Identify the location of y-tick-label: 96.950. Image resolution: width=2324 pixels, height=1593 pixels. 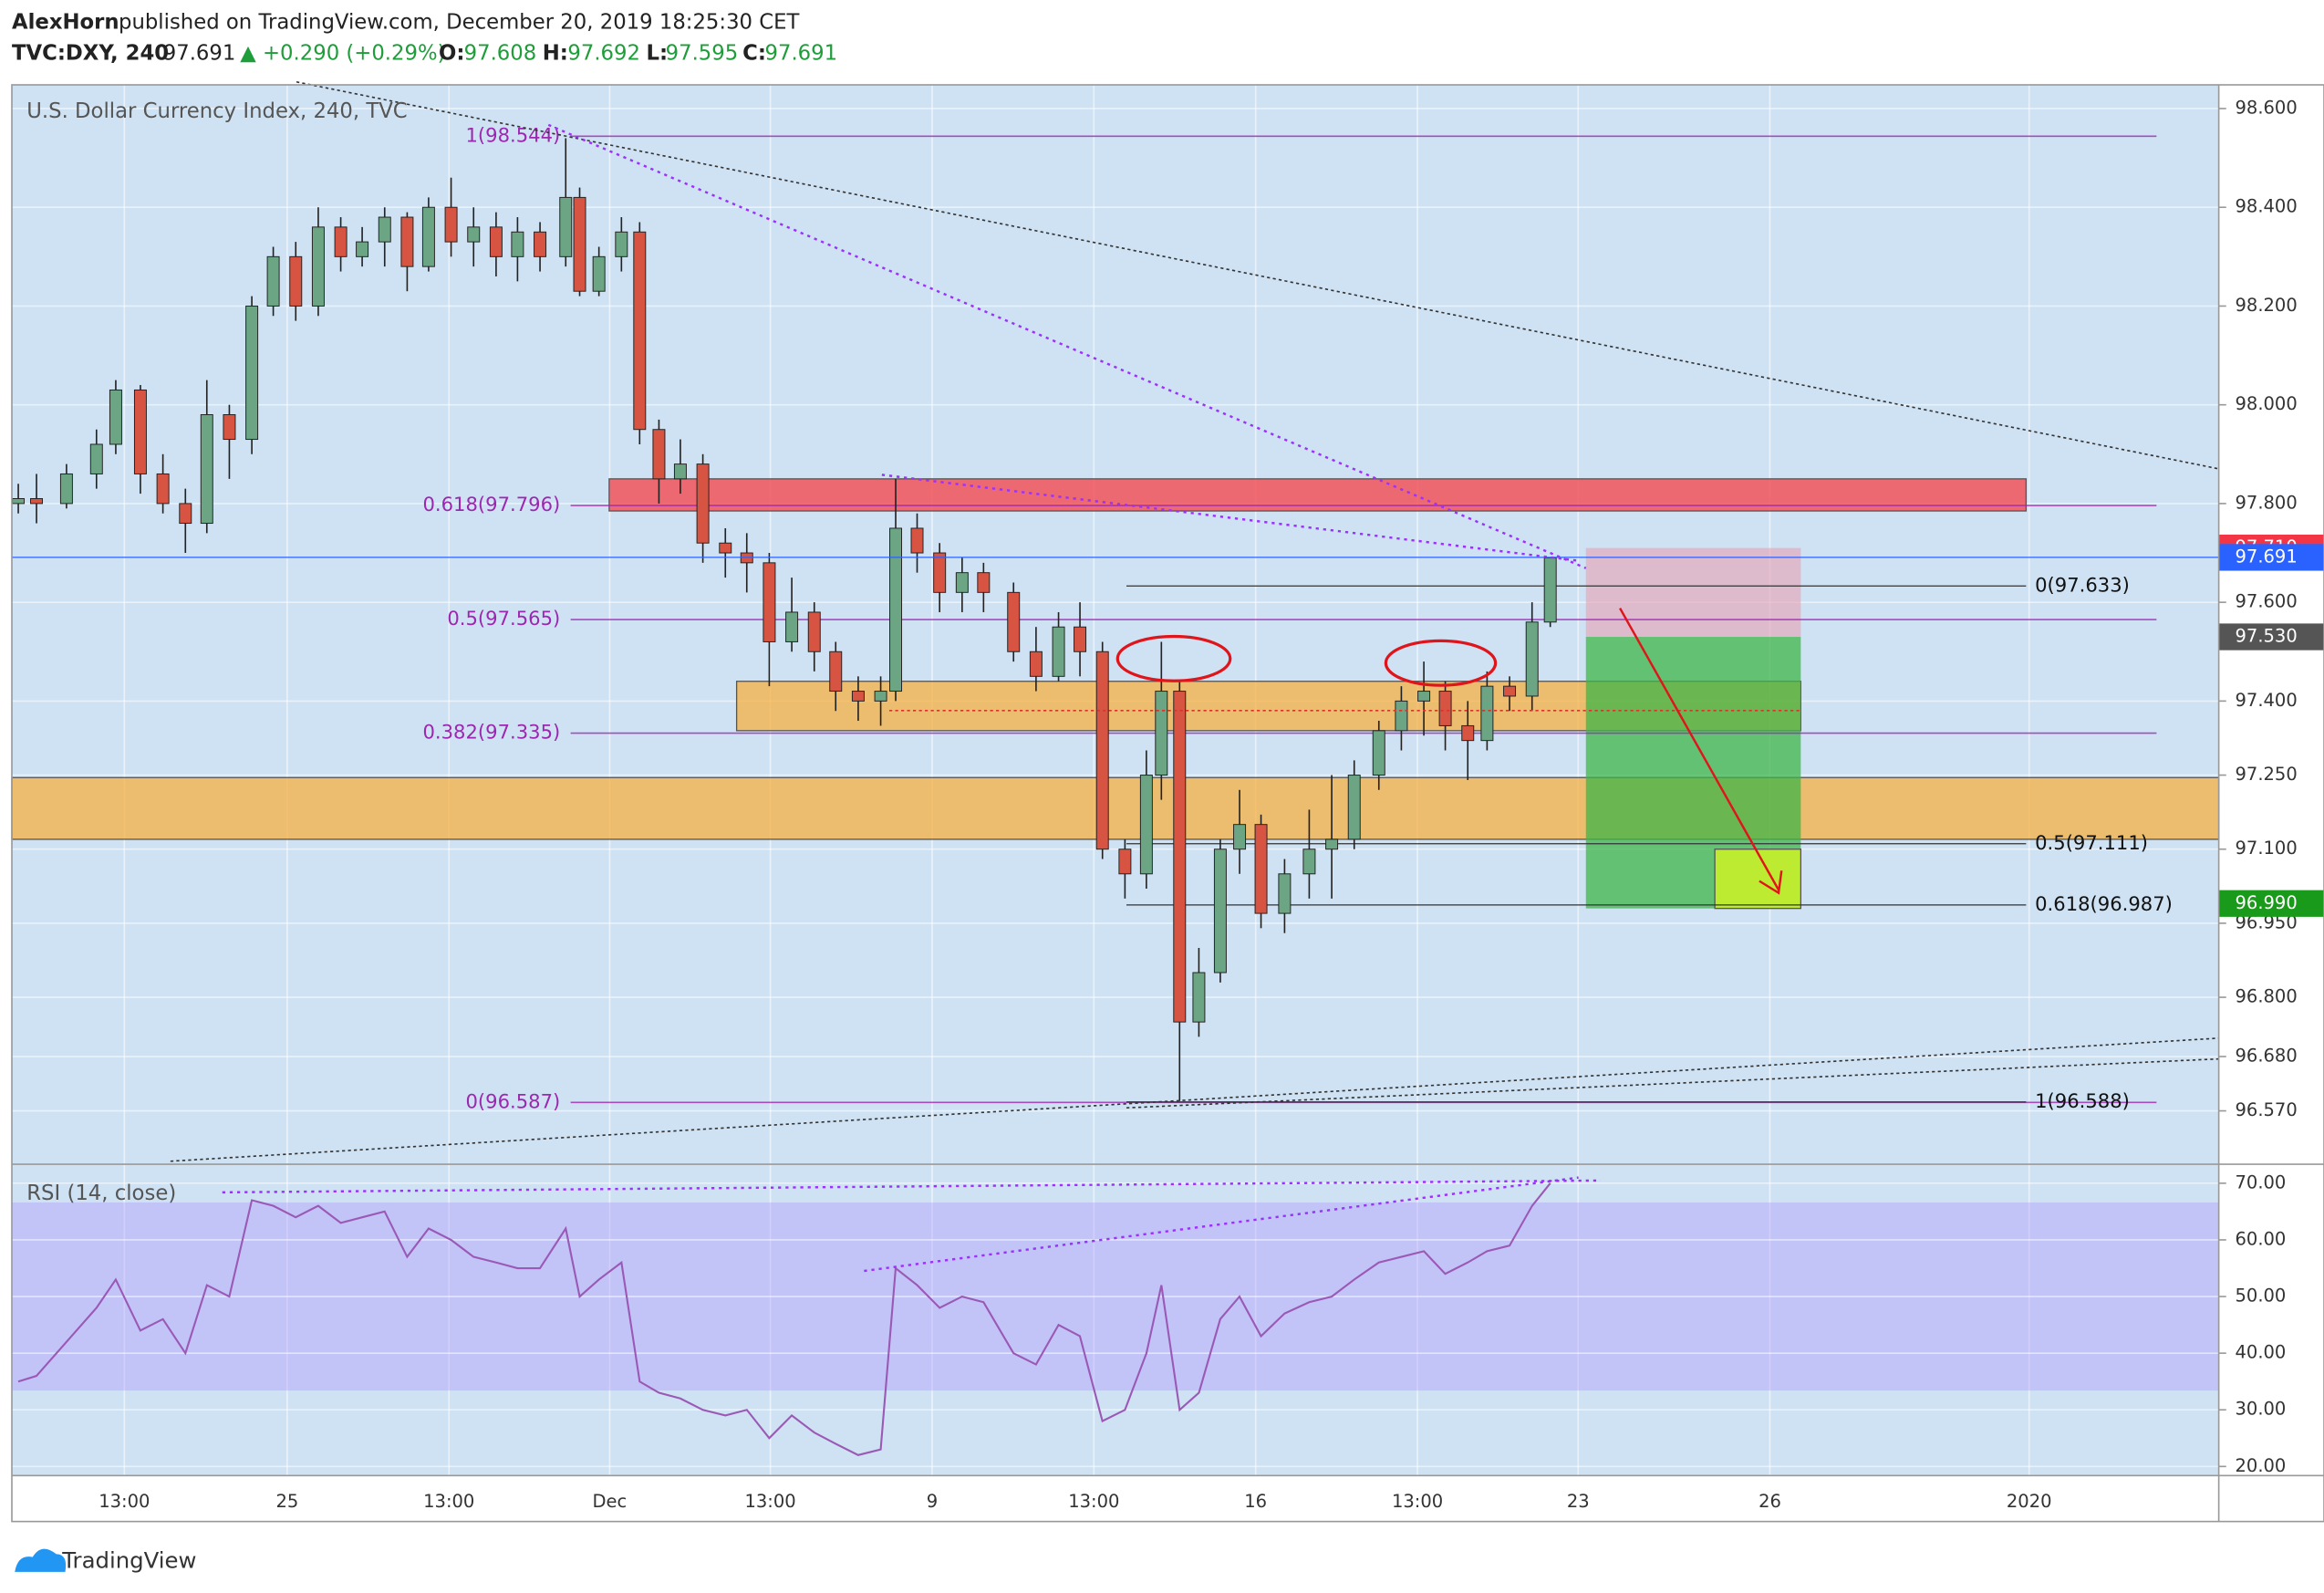
(2267, 921).